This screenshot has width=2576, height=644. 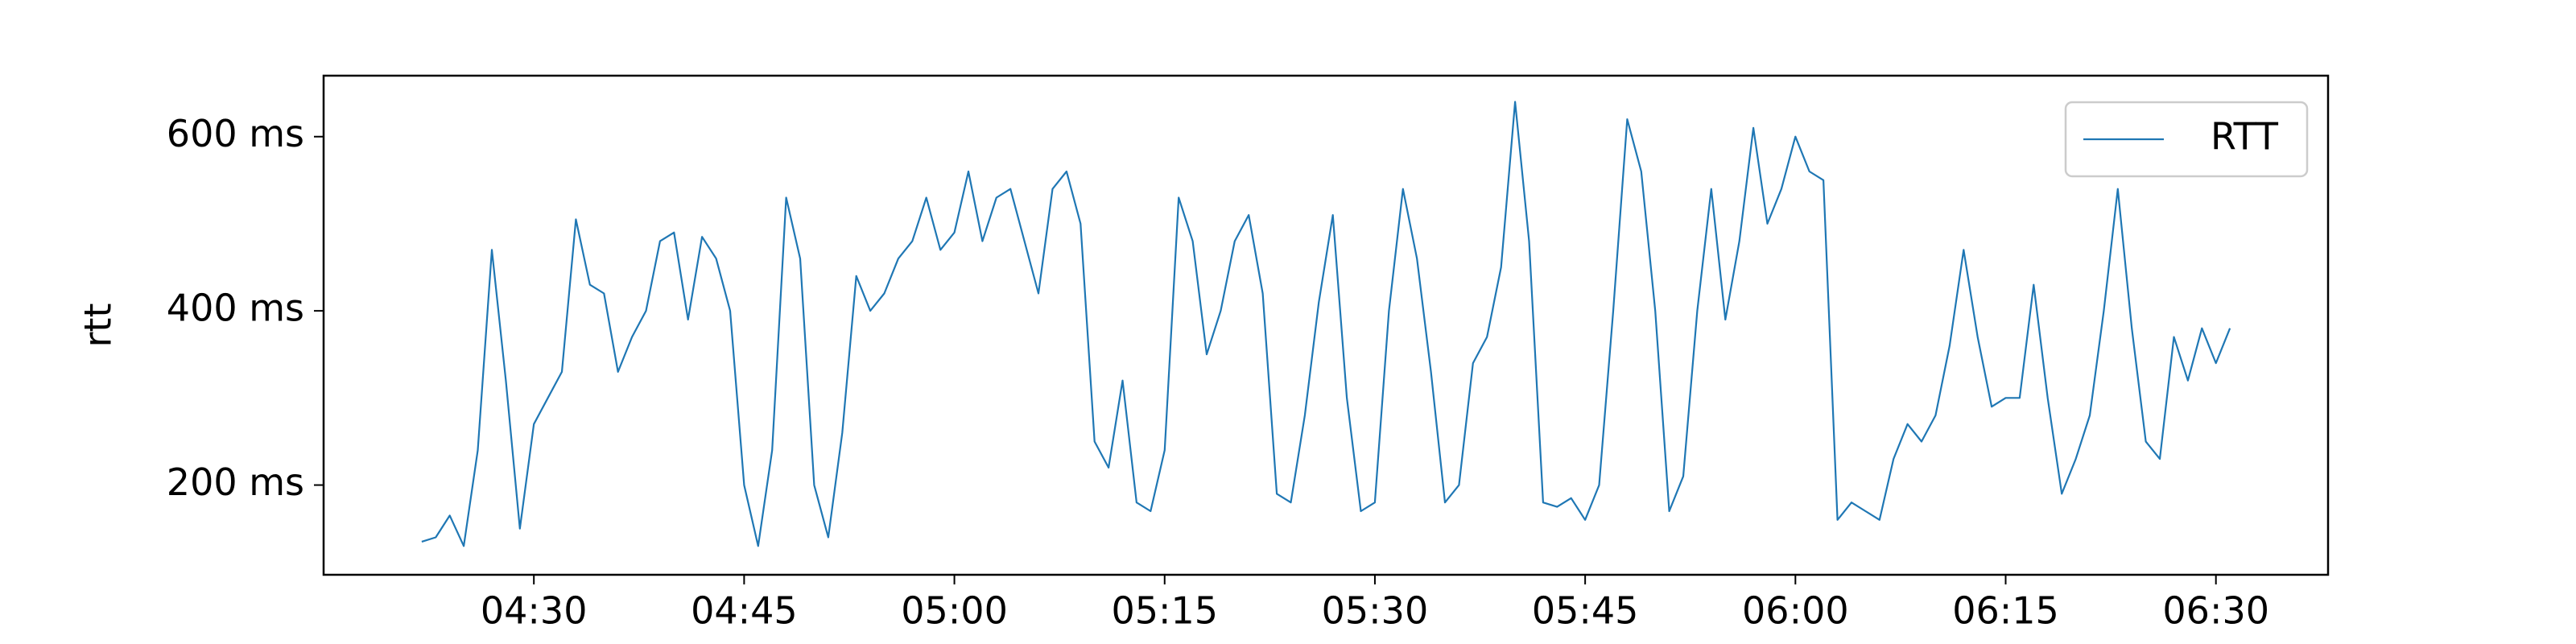 I want to click on x-tick-label: 05:15, so click(x=1164, y=611).